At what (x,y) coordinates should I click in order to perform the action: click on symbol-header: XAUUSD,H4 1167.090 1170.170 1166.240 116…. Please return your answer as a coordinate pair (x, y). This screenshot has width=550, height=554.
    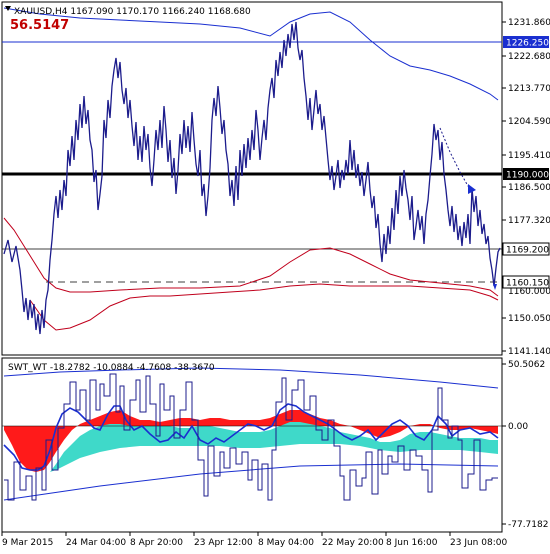
    Looking at the image, I should click on (132, 12).